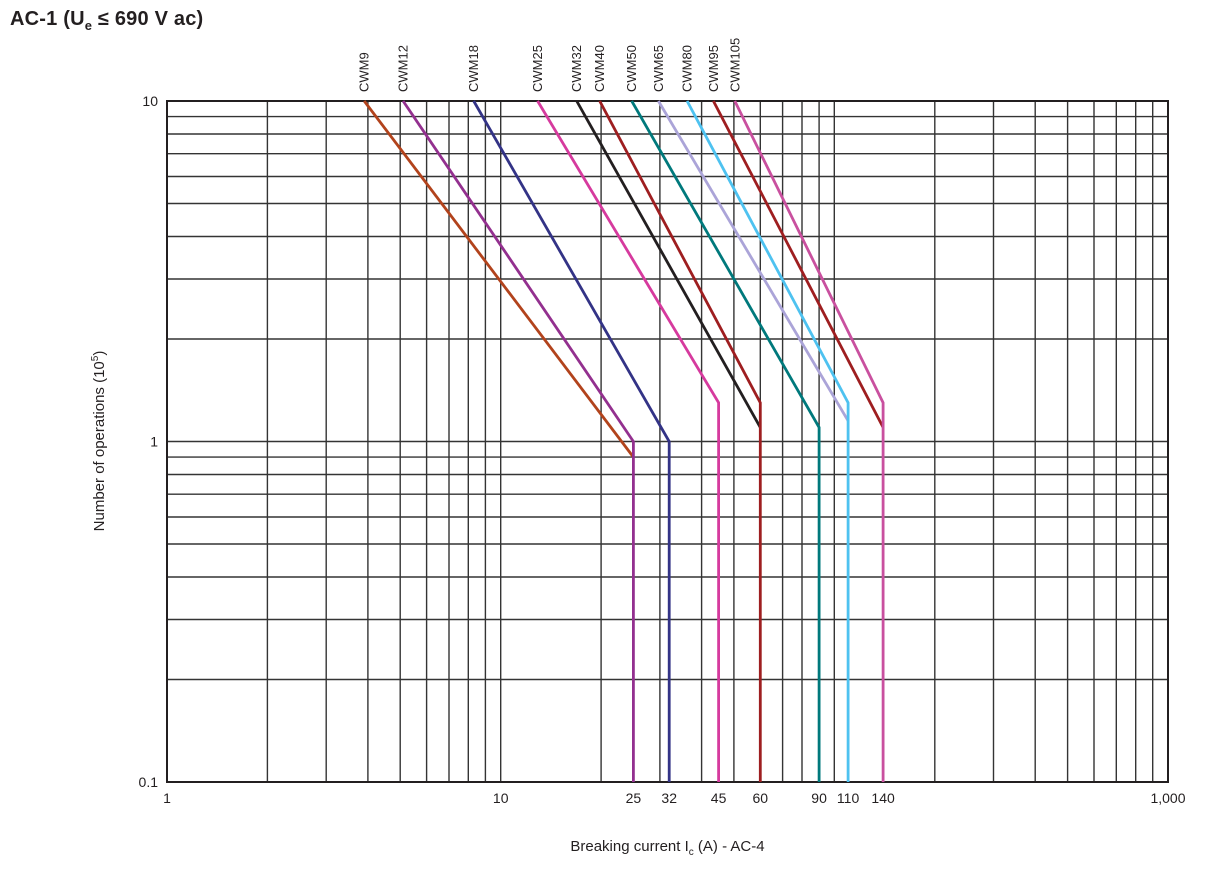  Describe the element at coordinates (798, 264) in the screenshot. I see `curve-cwm95` at that location.